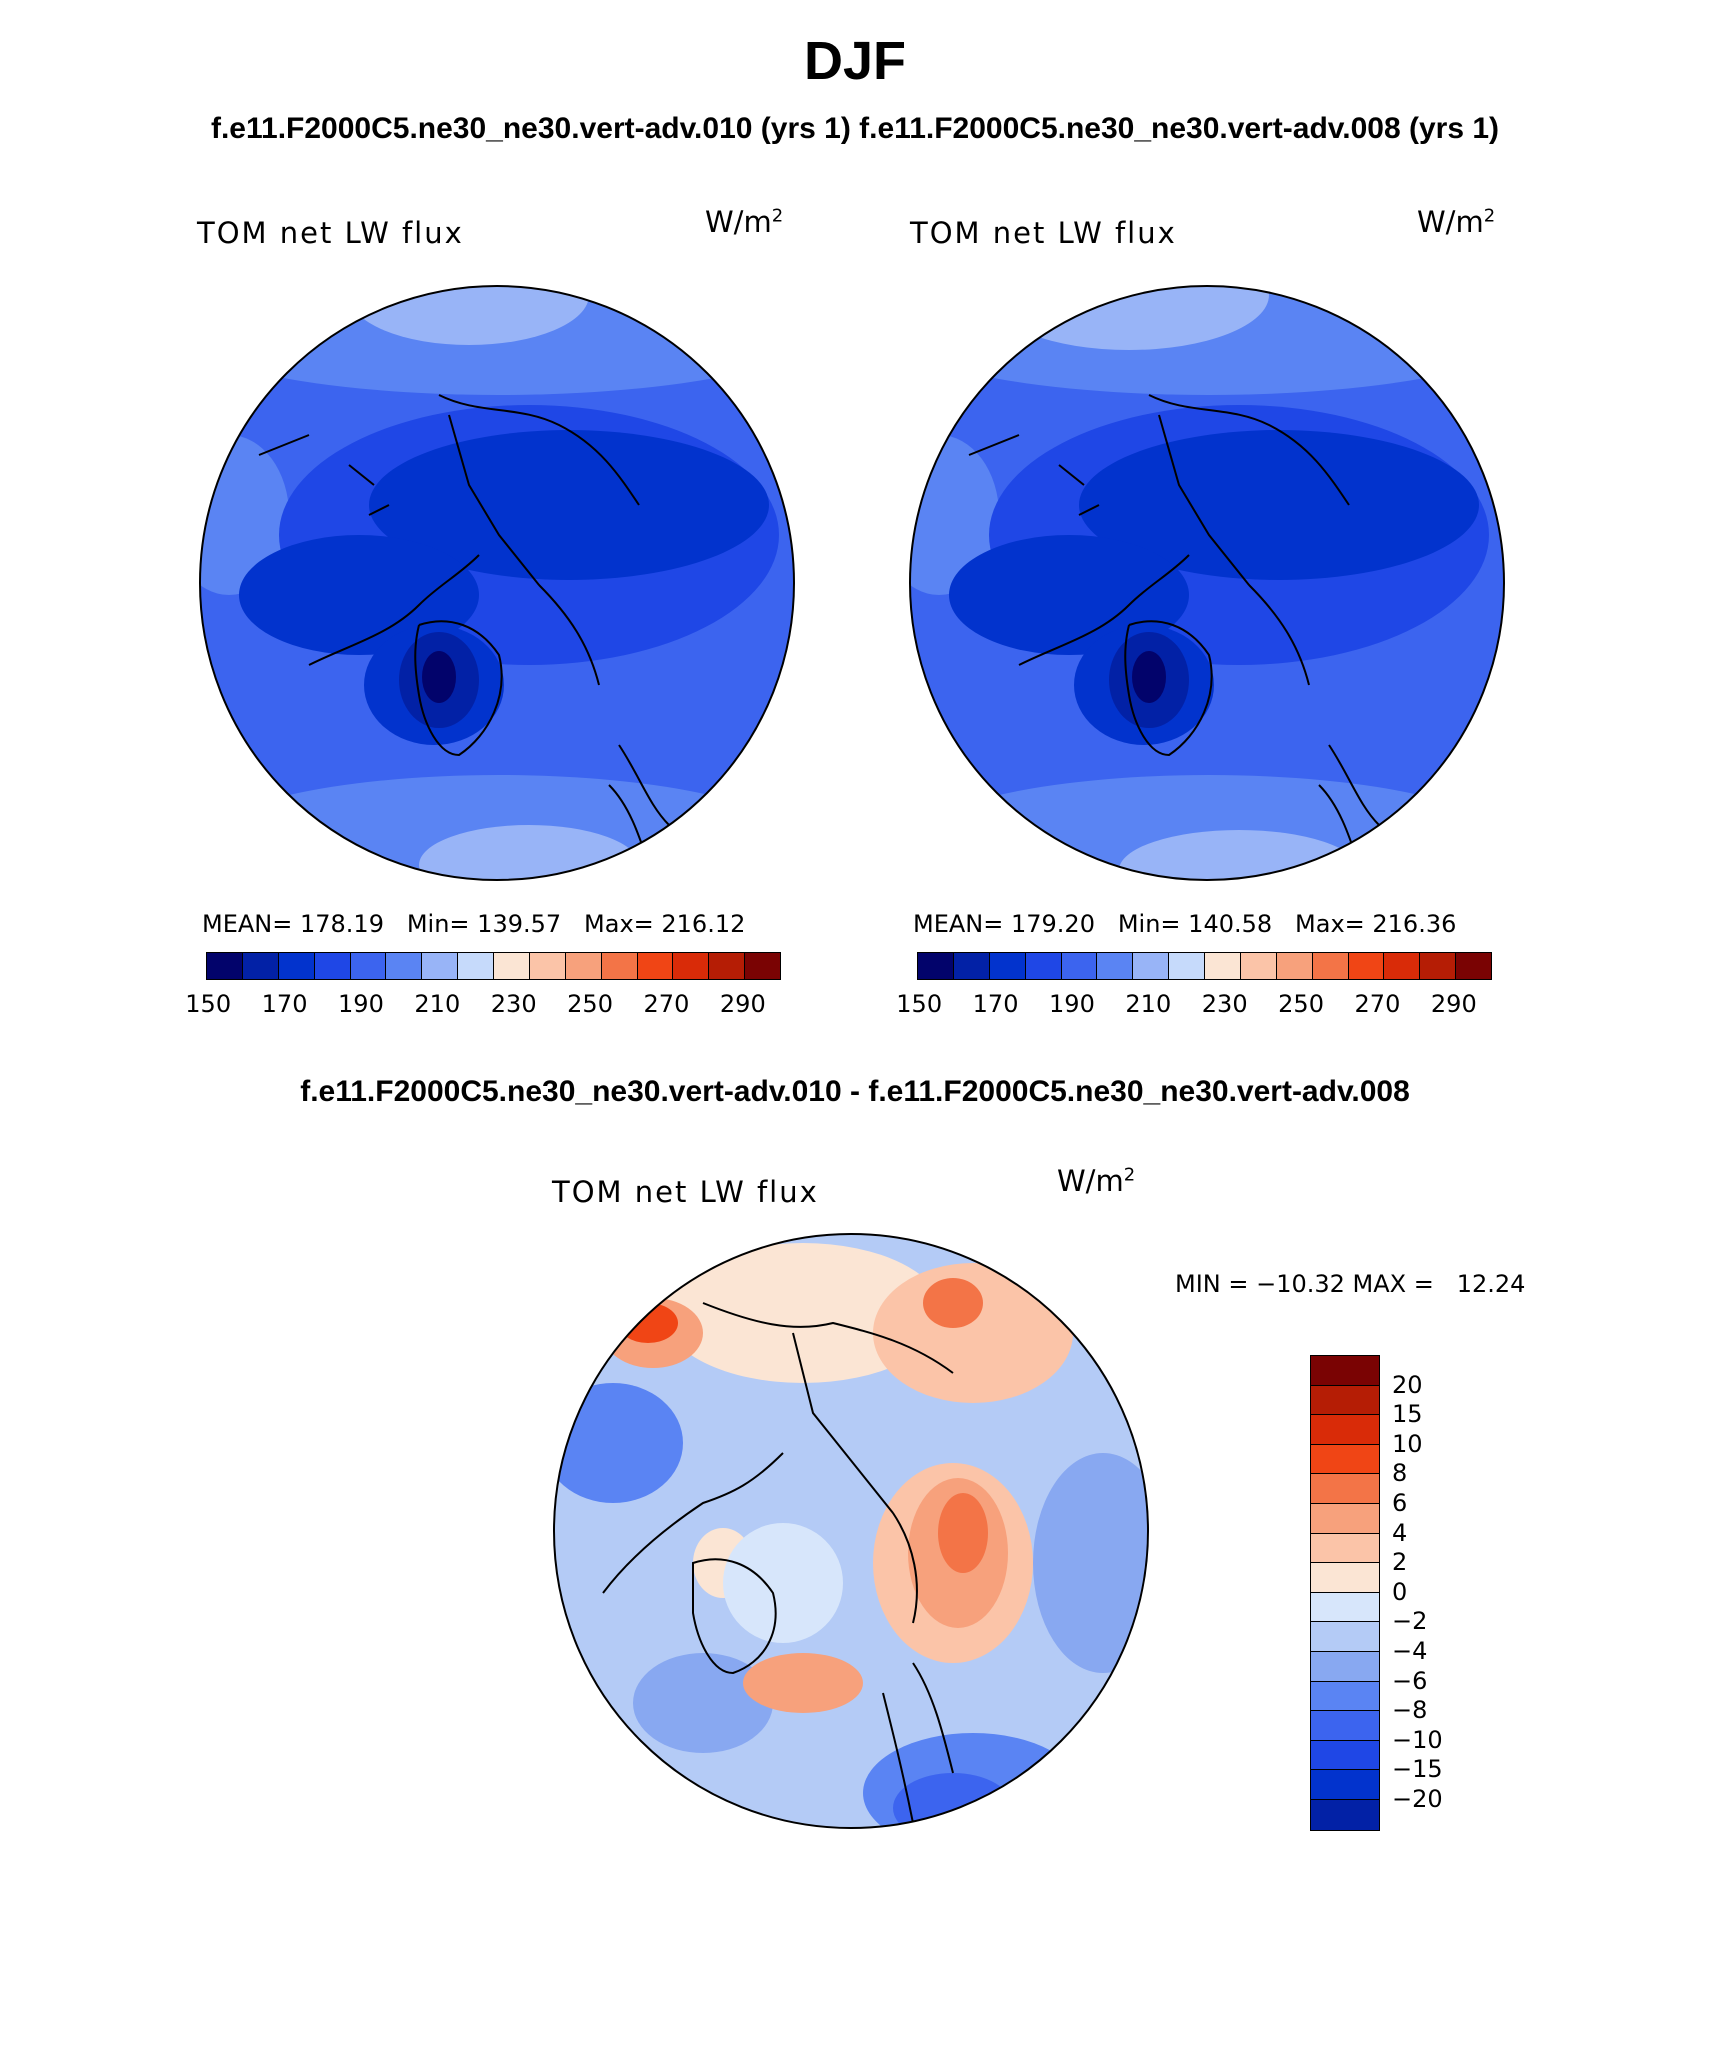  What do you see at coordinates (497, 583) in the screenshot?
I see `panel1-map-border` at bounding box center [497, 583].